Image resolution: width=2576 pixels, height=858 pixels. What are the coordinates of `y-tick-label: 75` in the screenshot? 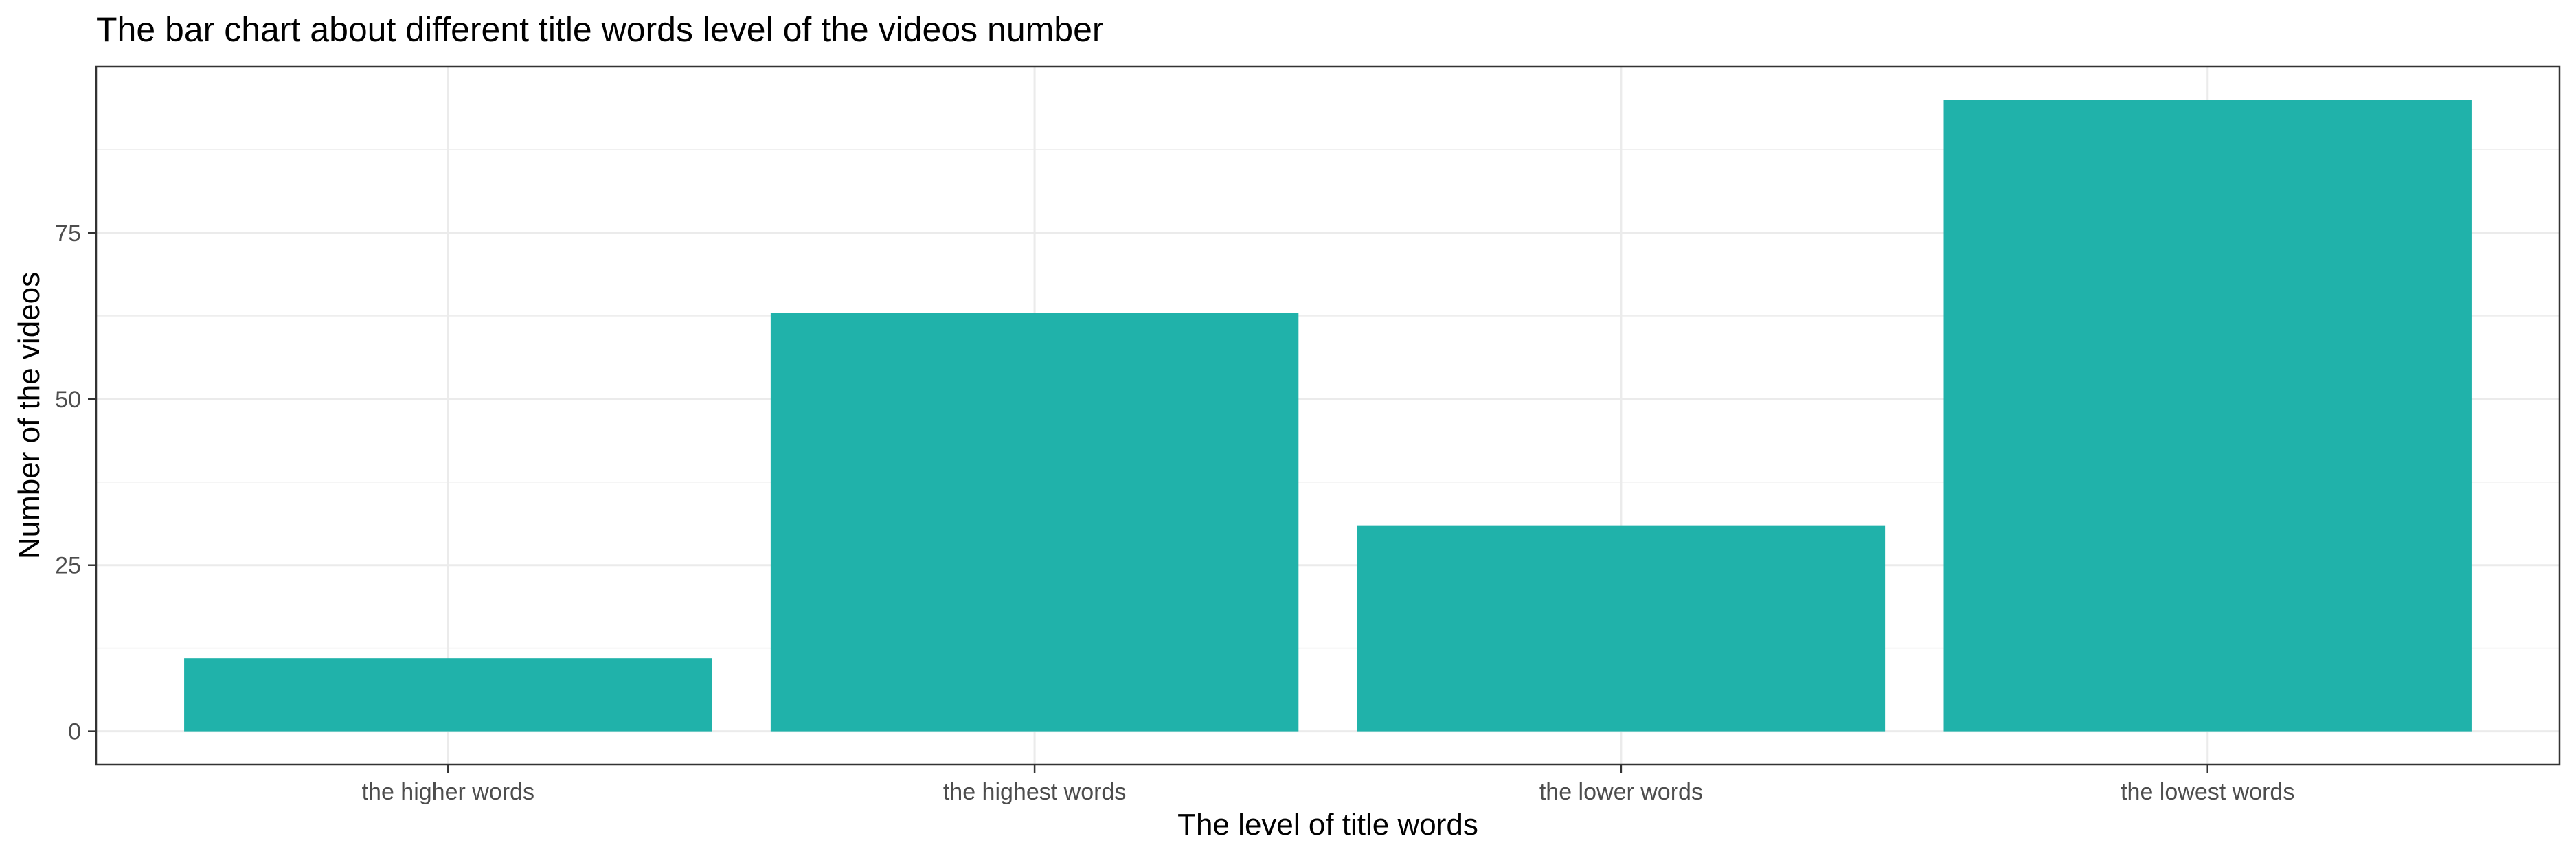 It's located at (68, 234).